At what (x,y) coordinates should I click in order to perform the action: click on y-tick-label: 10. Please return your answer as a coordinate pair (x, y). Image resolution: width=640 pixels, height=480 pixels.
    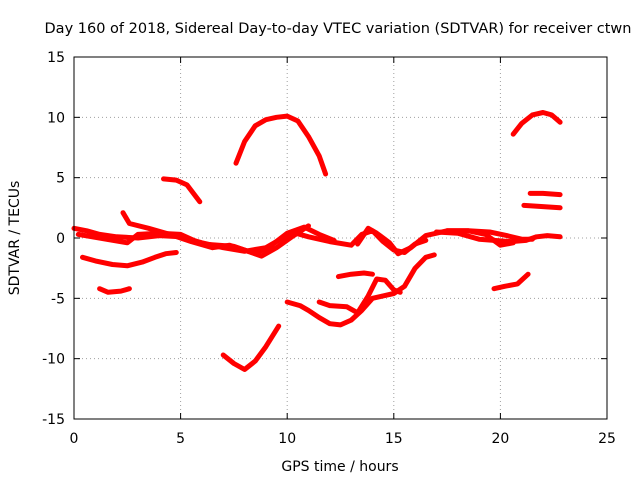
    Looking at the image, I should click on (56, 118).